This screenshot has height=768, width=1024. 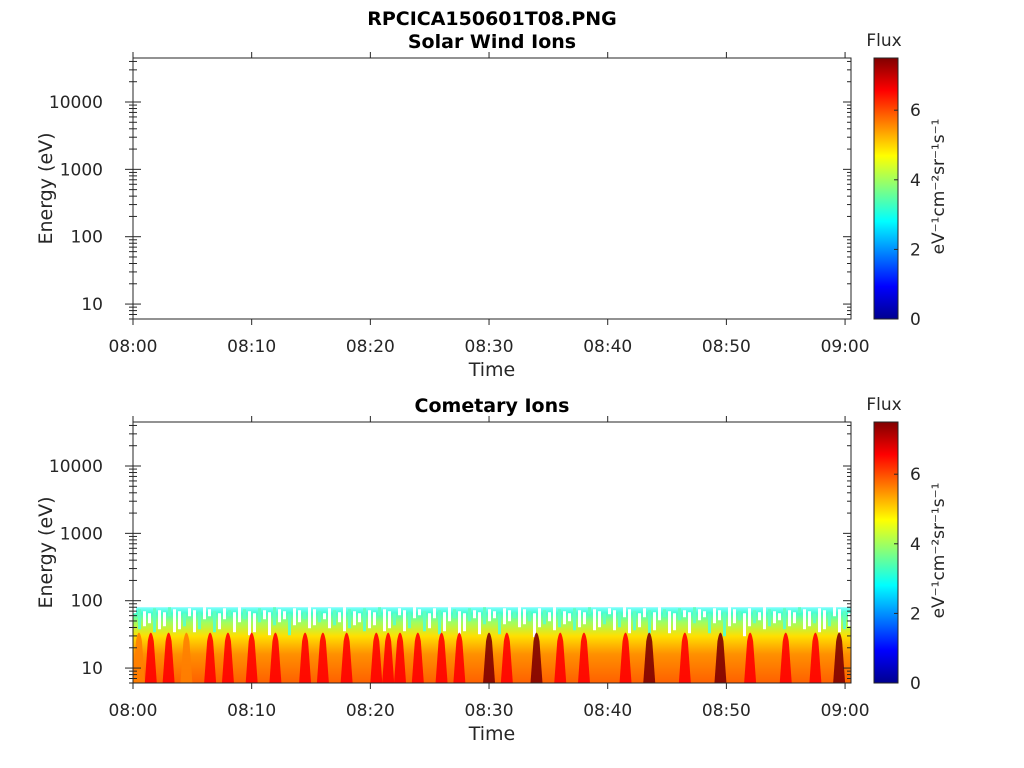 What do you see at coordinates (370, 711) in the screenshot?
I see `x-tick-label: 08:20` at bounding box center [370, 711].